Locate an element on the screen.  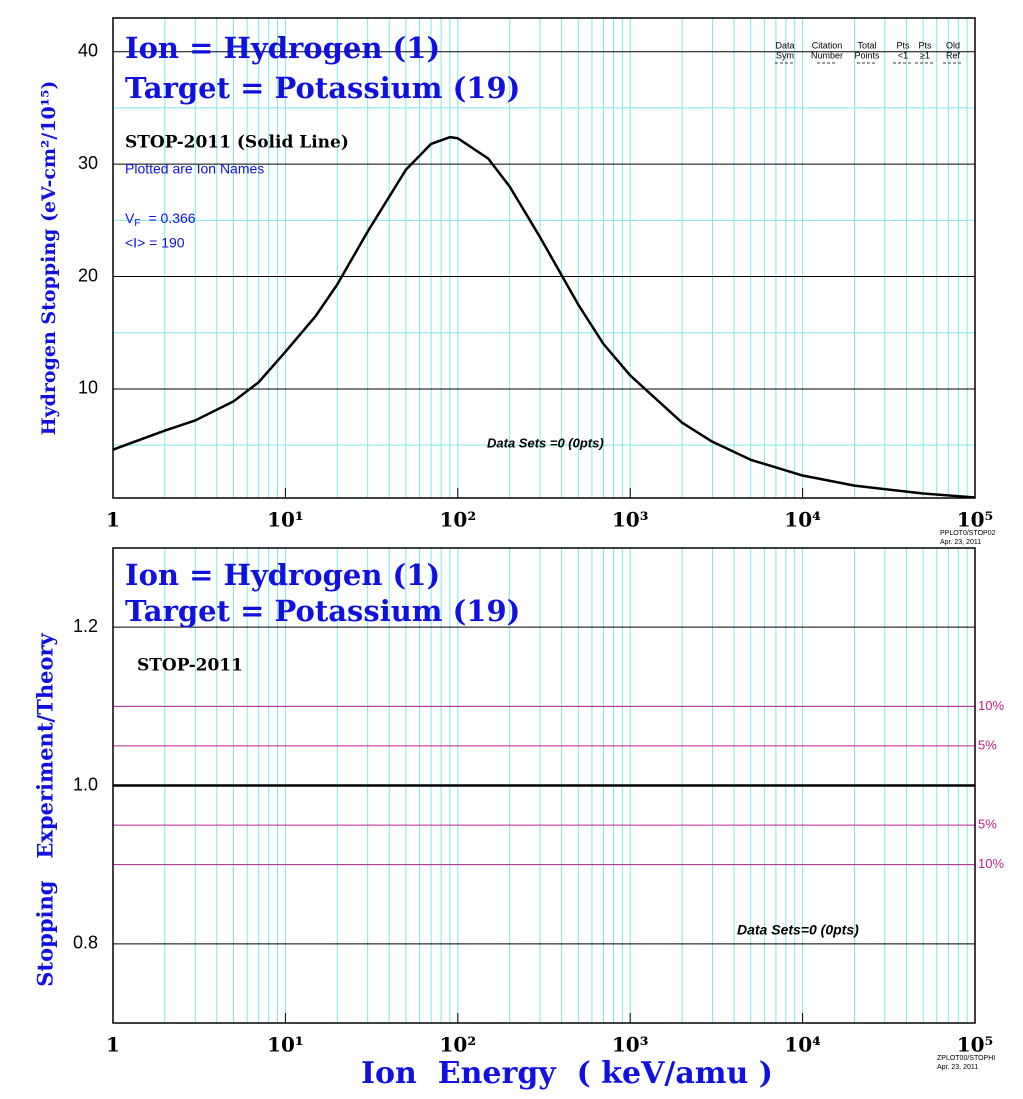
legend-header: Number is located at coordinates (827, 55).